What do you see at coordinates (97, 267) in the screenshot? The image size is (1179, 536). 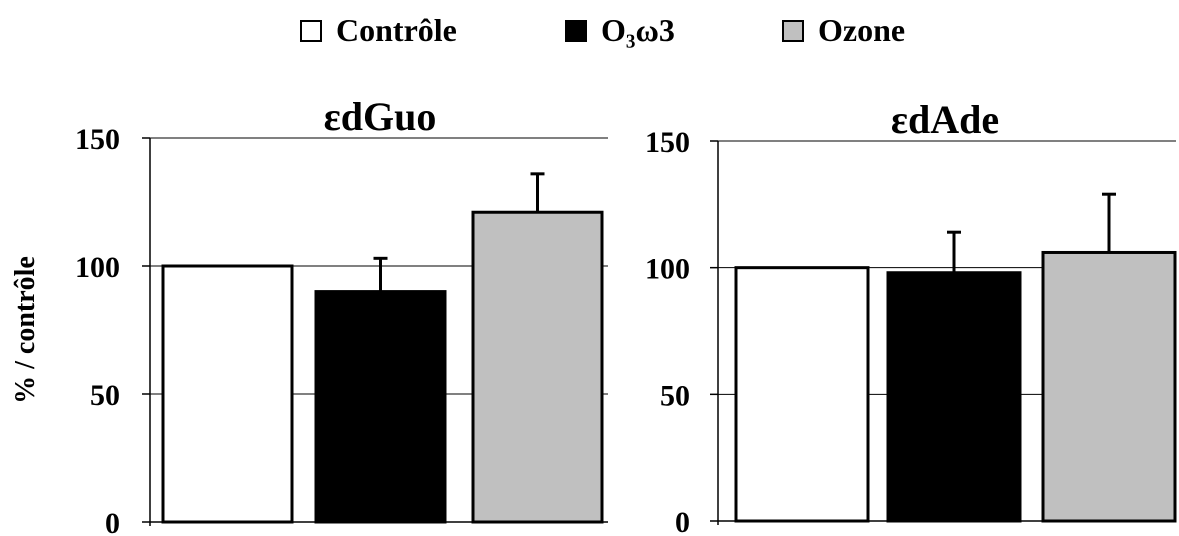 I see `edguo-tick-label-100: 100` at bounding box center [97, 267].